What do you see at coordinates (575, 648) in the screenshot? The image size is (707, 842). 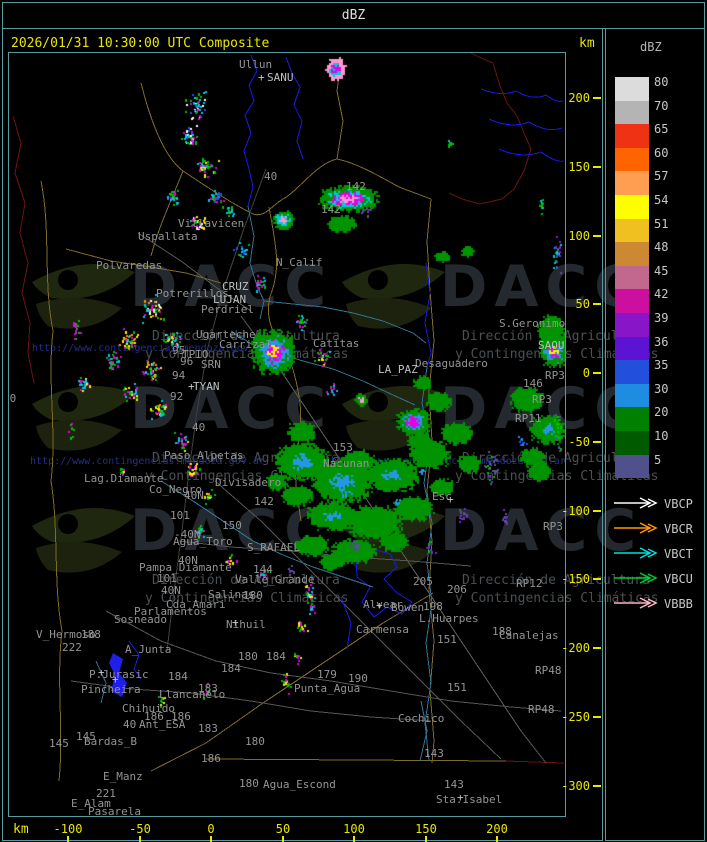 I see `y-axis-tick-label: -200` at bounding box center [575, 648].